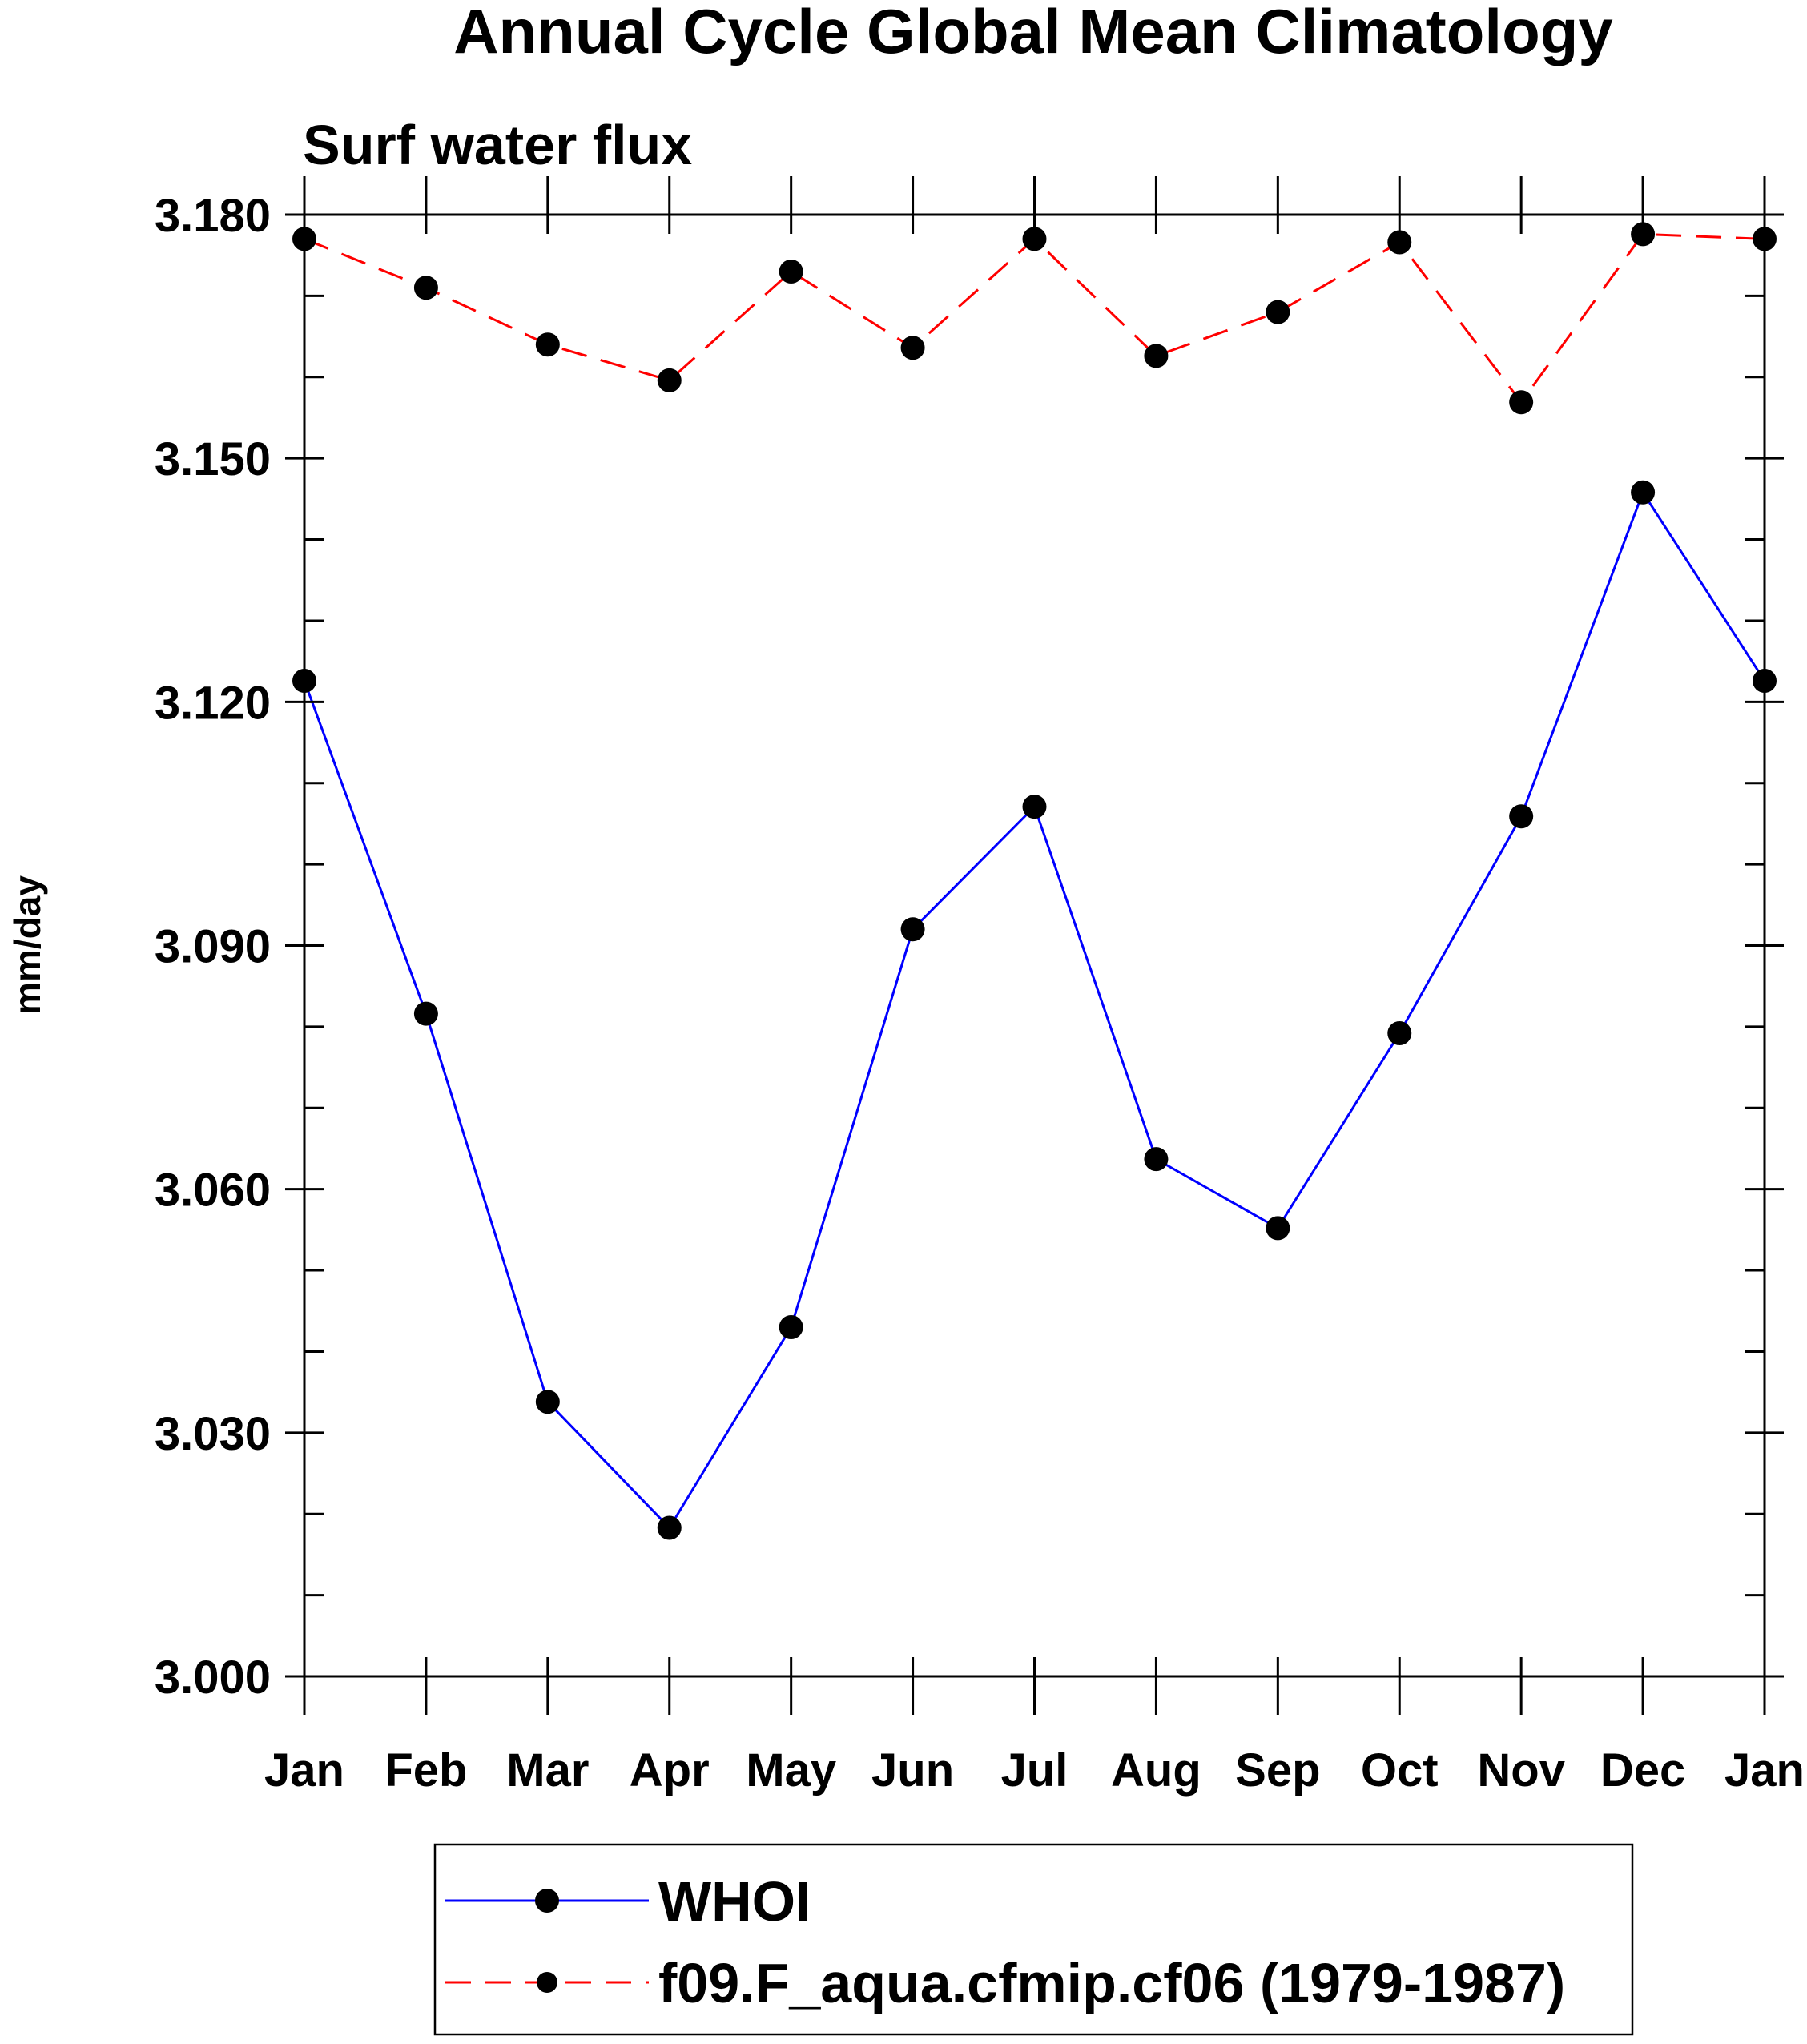 The width and height of the screenshot is (1807, 2044). Describe the element at coordinates (548, 1770) in the screenshot. I see `x-tick-label: Mar` at that location.